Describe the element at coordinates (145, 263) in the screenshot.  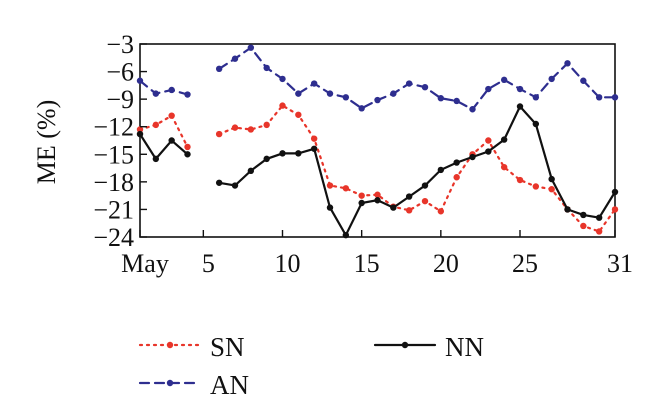
I see `x-tick-label: May` at that location.